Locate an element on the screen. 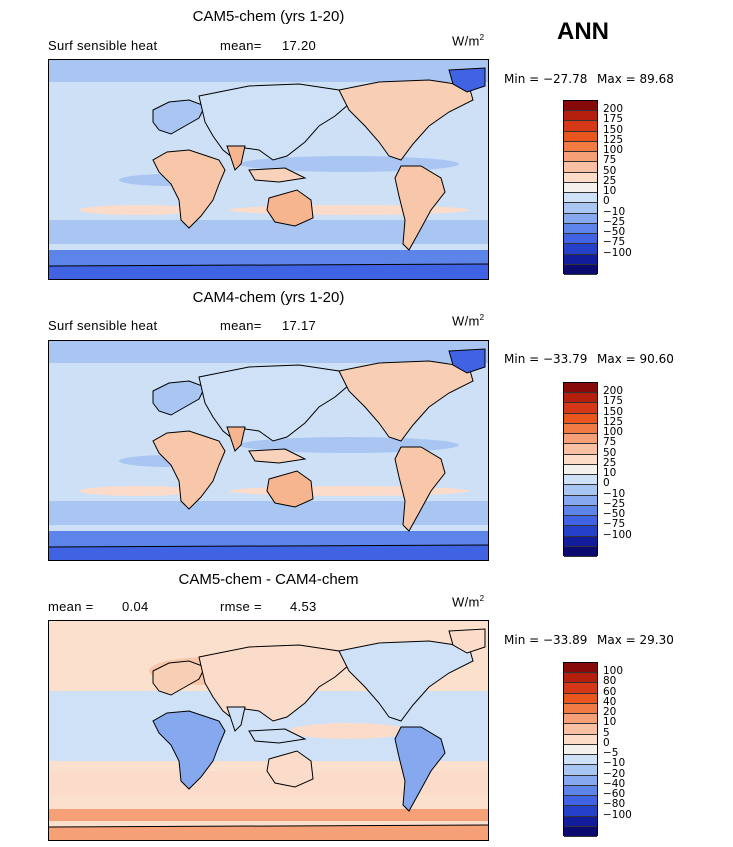 Image resolution: width=733 pixels, height=847 pixels. panel-1-mean-value: 17.20 is located at coordinates (299, 45).